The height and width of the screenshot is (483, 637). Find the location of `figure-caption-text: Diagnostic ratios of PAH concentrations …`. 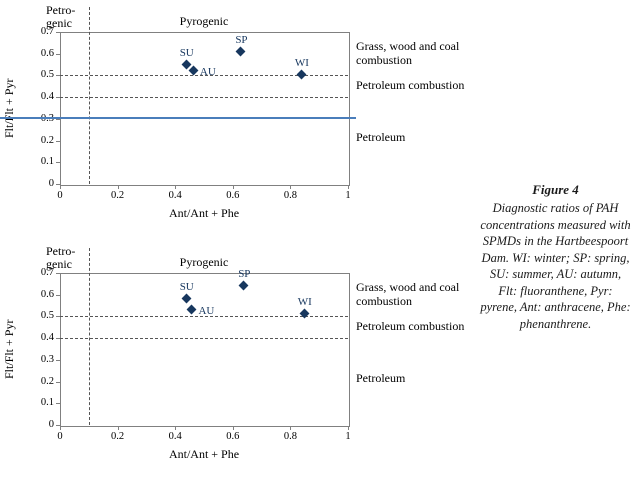

figure-caption-text: Diagnostic ratios of PAH concentrations … is located at coordinates (555, 266).